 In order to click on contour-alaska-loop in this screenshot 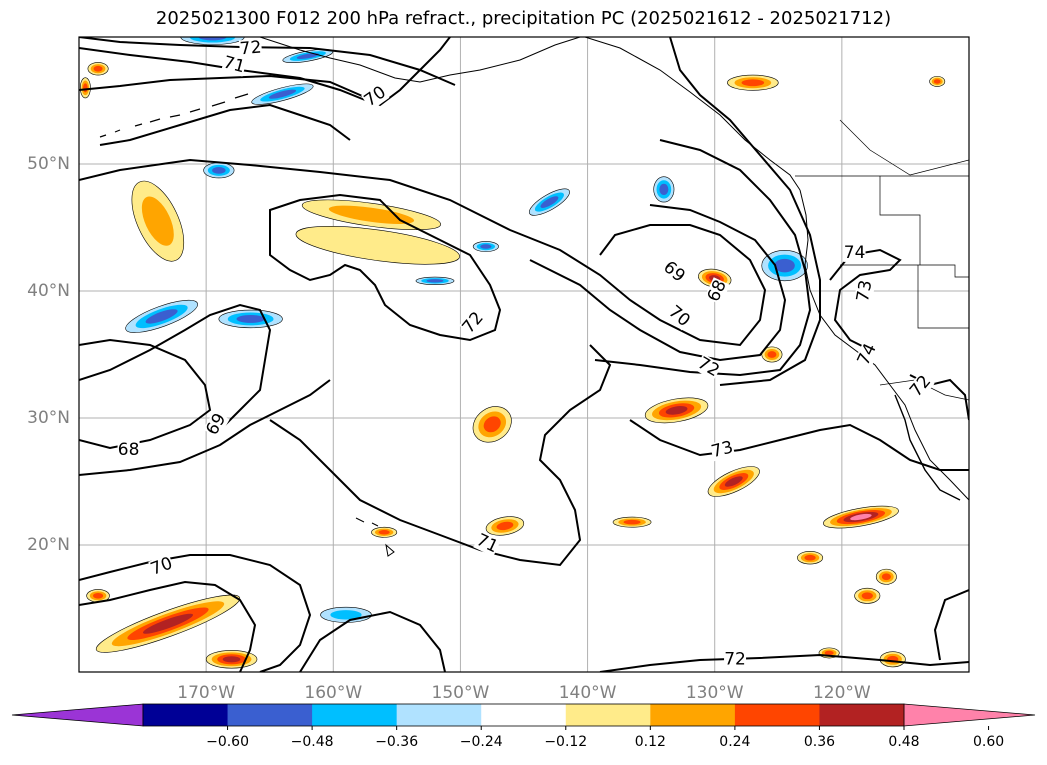, I will do `click(225, 124)`.